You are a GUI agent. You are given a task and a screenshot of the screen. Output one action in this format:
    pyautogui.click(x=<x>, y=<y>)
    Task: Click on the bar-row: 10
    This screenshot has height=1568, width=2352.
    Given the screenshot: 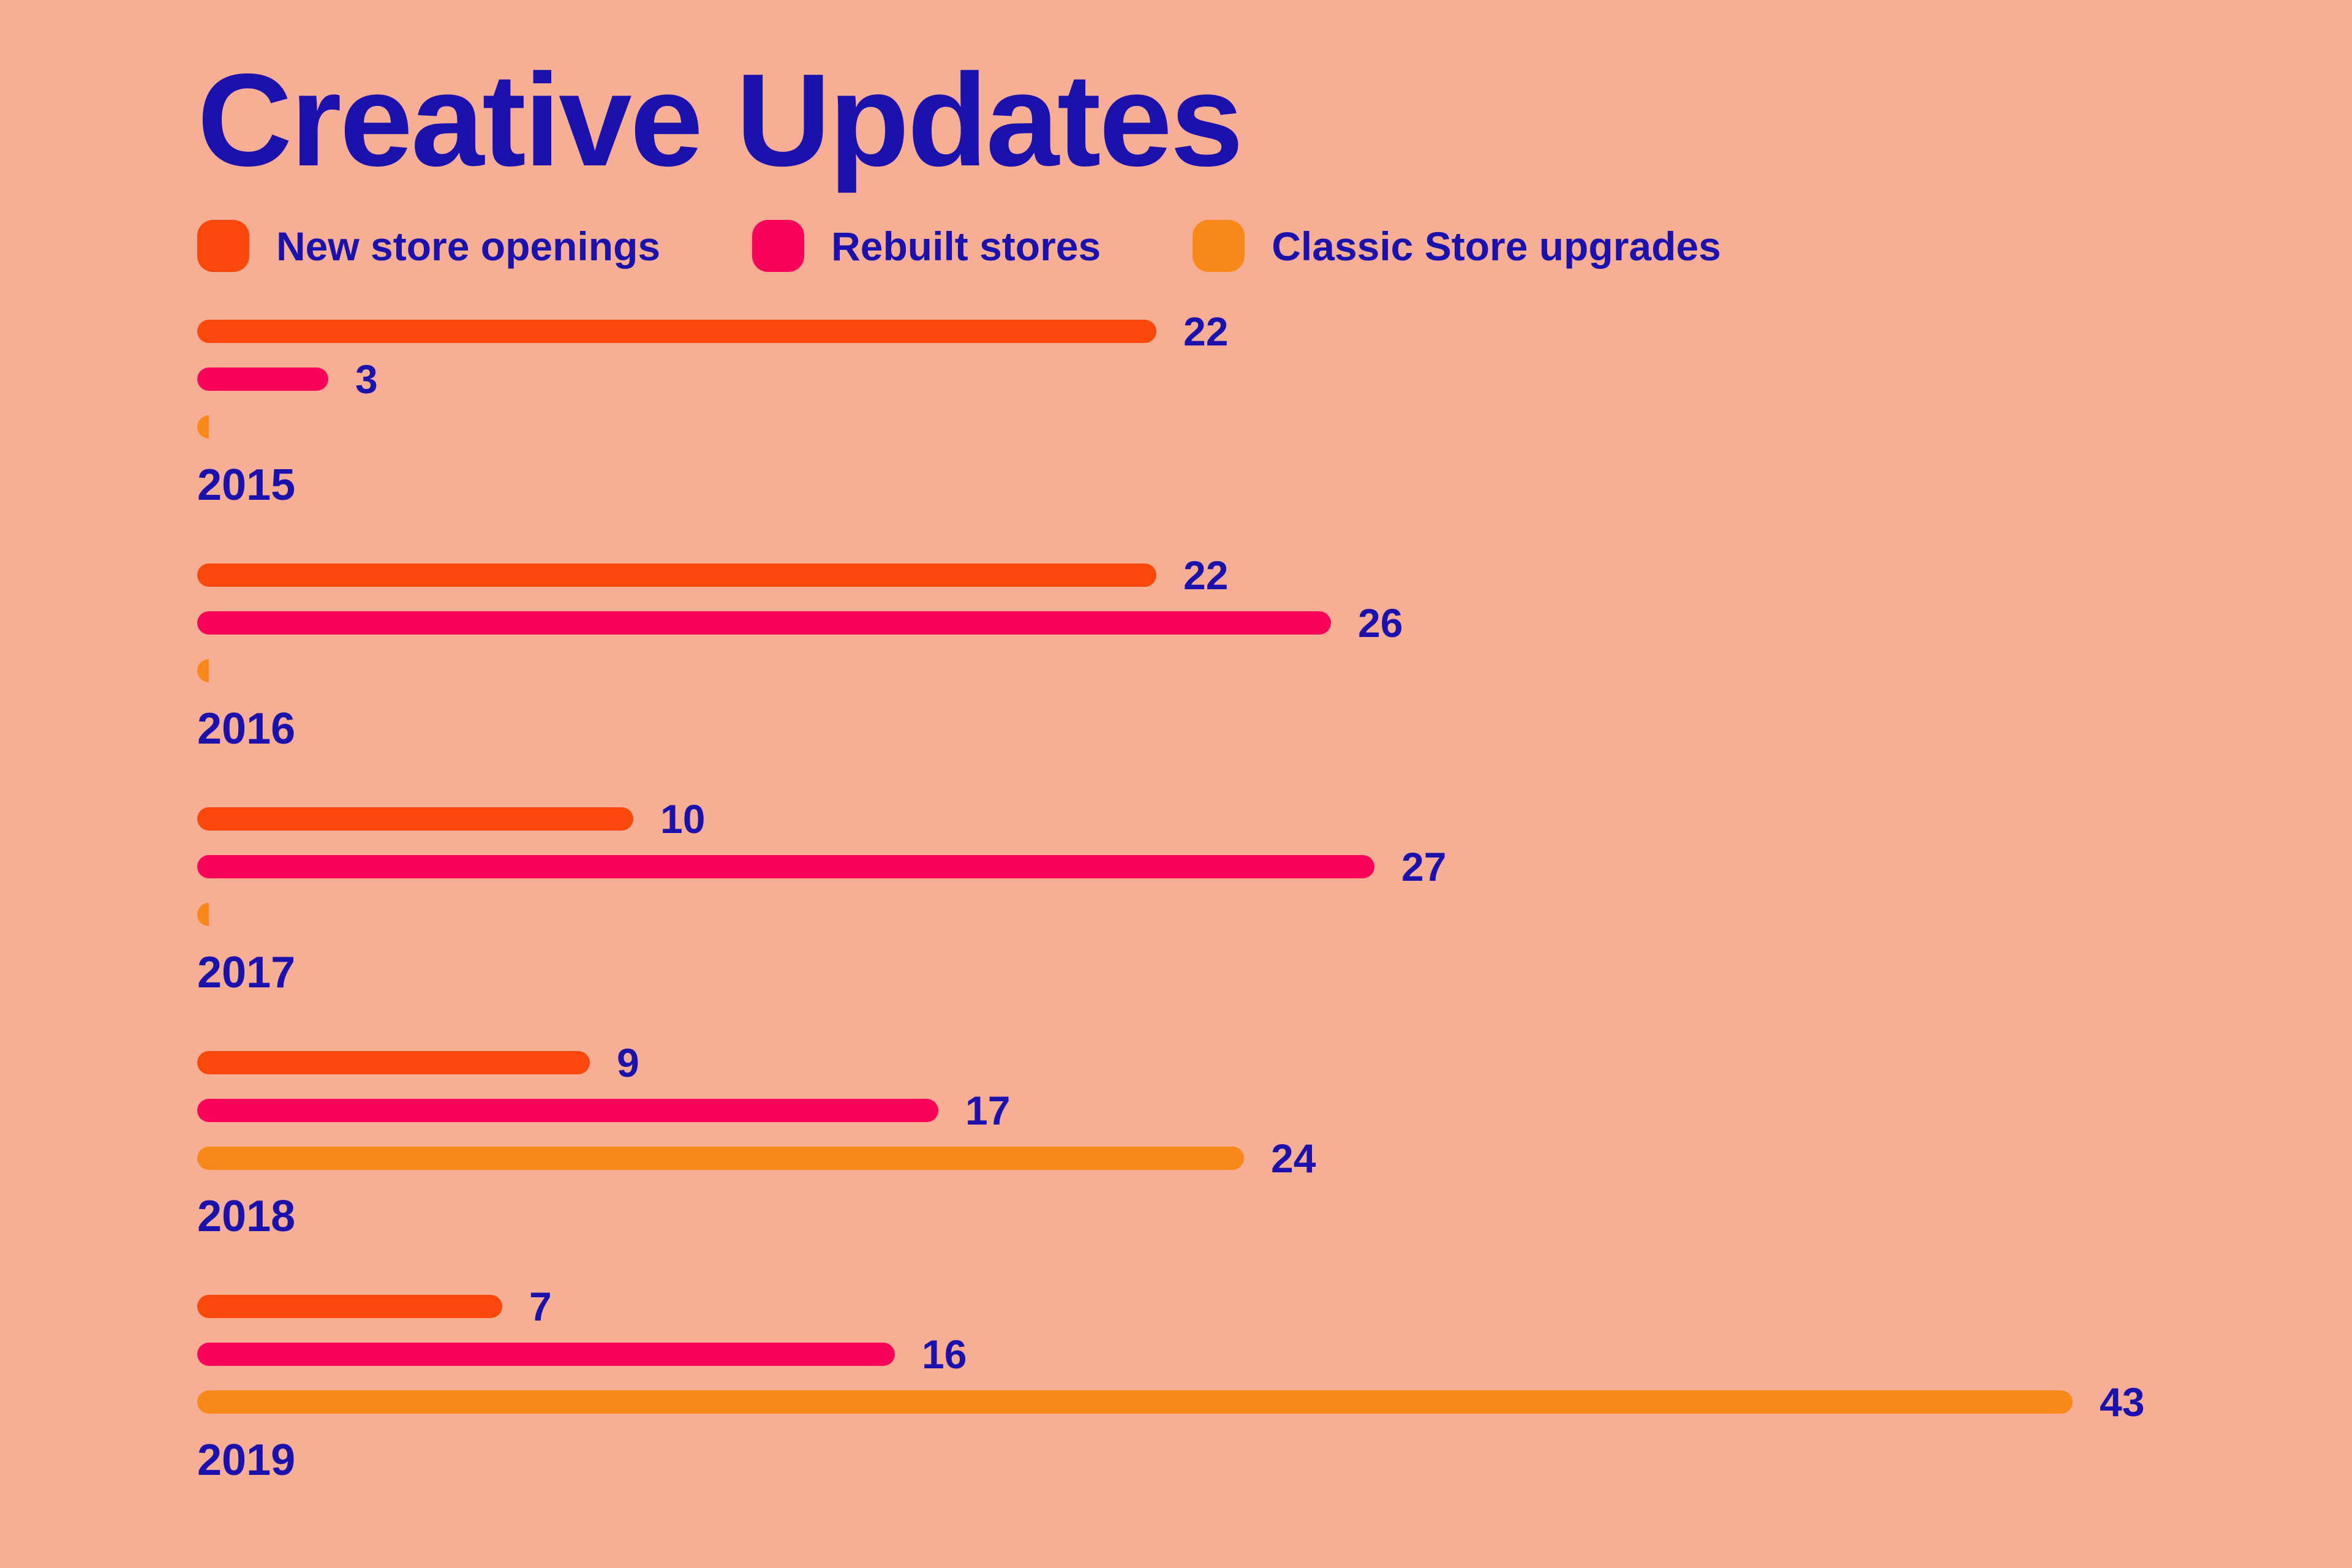 What is the action you would take?
    pyautogui.click(x=1275, y=819)
    